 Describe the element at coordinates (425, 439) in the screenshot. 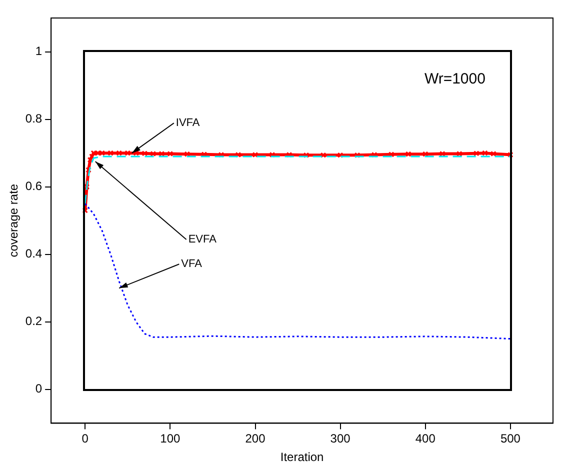

I see `x-tick-label: 400` at that location.